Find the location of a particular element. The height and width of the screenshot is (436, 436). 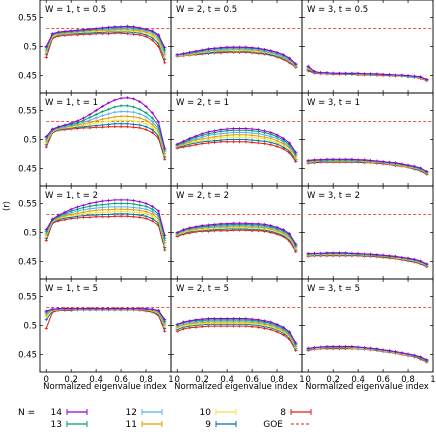

legend-label-n12: 12 is located at coordinates (131, 413).